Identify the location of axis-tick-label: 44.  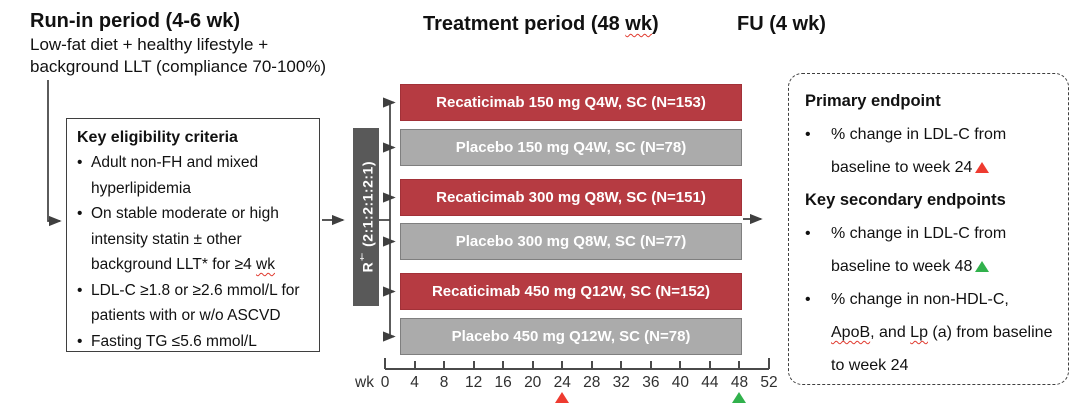
(710, 382).